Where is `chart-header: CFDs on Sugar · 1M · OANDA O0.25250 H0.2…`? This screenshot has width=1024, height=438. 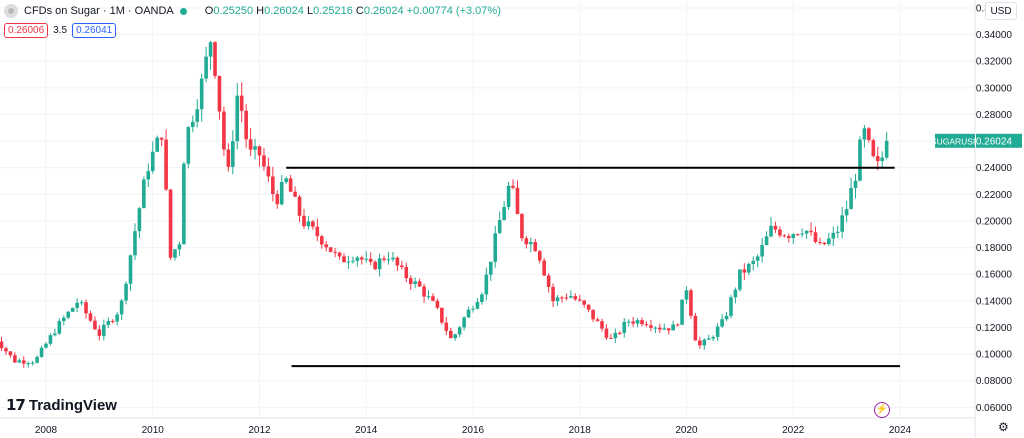 chart-header: CFDs on Sugar · 1M · OANDA O0.25250 H0.2… is located at coordinates (252, 11).